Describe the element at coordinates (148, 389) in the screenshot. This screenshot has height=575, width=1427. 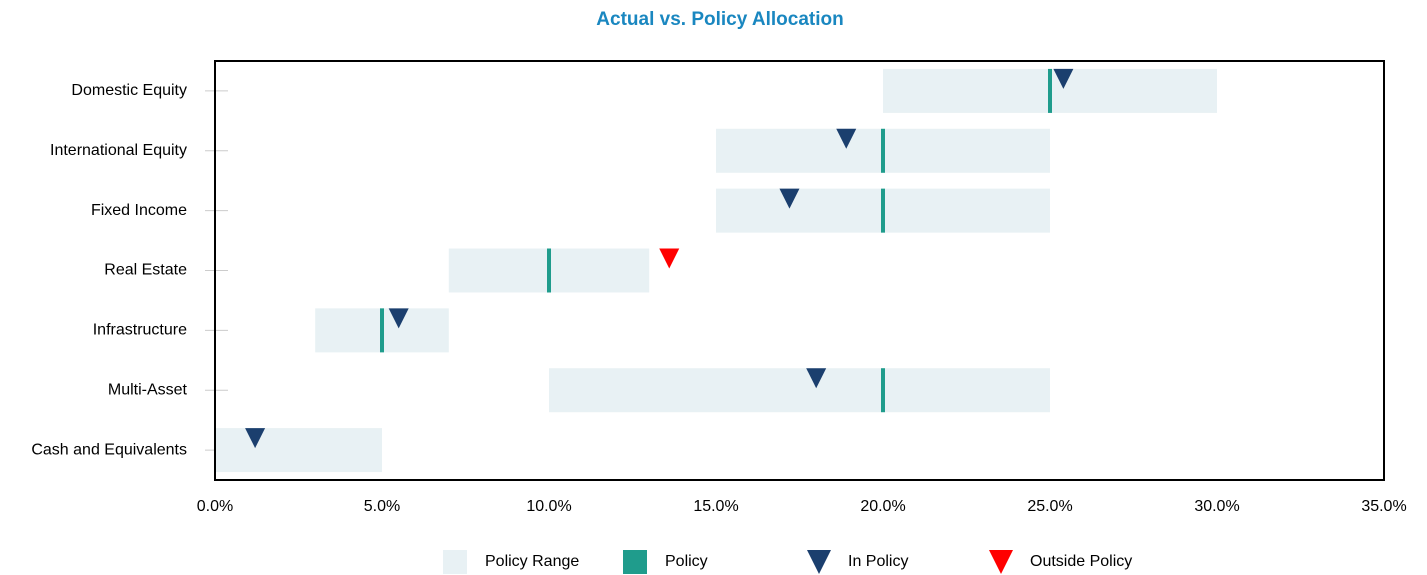
I see `y-tick-label: Multi-Asset` at that location.